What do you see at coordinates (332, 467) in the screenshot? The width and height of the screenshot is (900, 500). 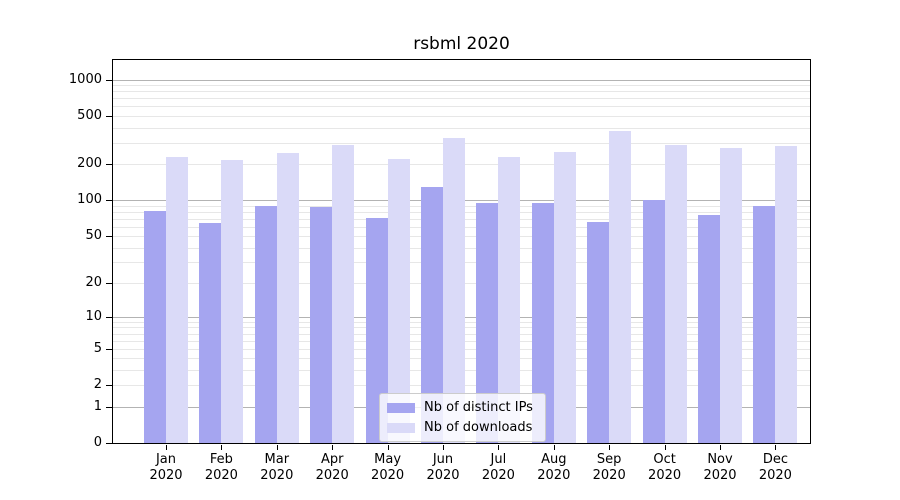 I see `x-axis-tick-label: Apr 2020` at bounding box center [332, 467].